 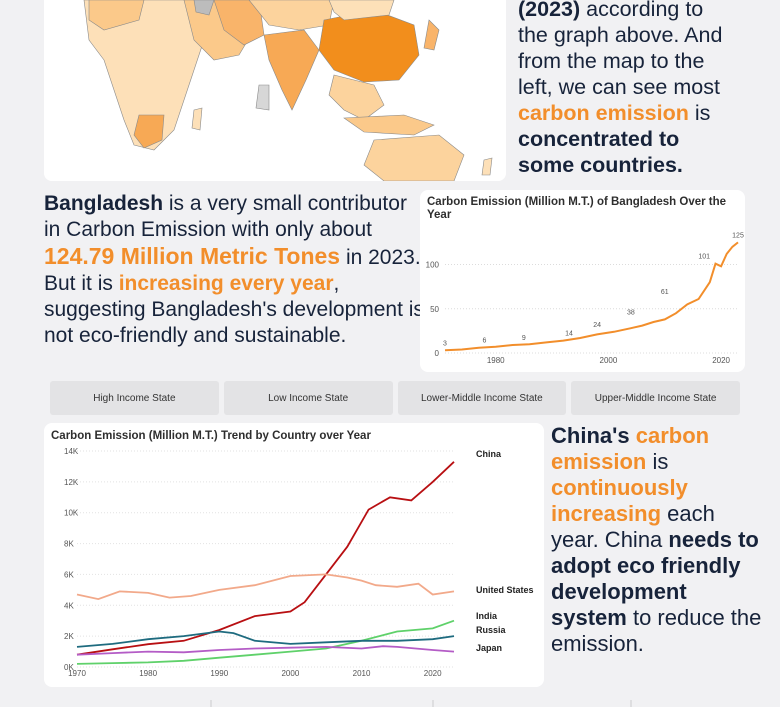 I want to click on series-label-india: India, so click(x=487, y=616).